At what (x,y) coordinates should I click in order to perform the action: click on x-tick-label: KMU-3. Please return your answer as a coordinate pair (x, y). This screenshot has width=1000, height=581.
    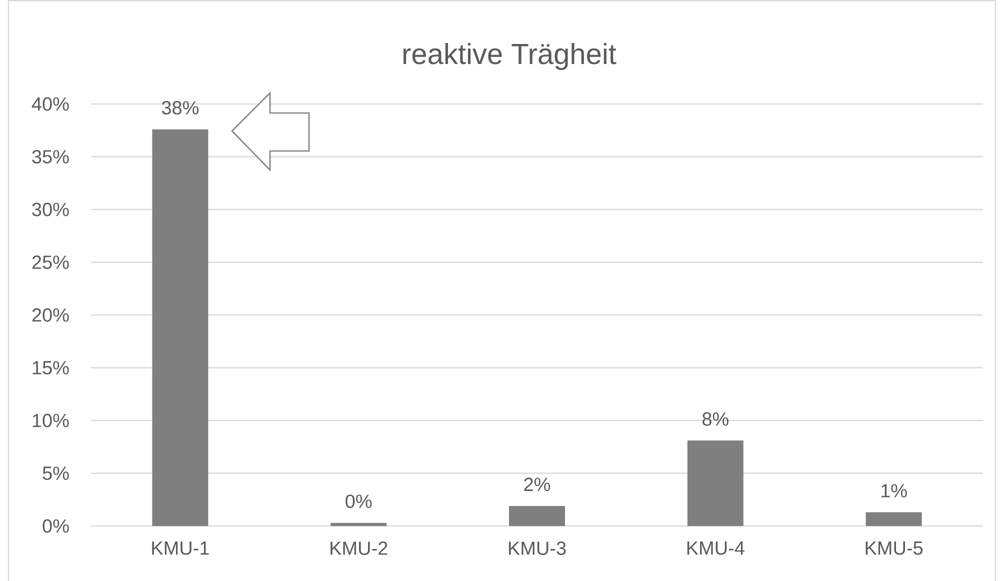
    Looking at the image, I should click on (537, 548).